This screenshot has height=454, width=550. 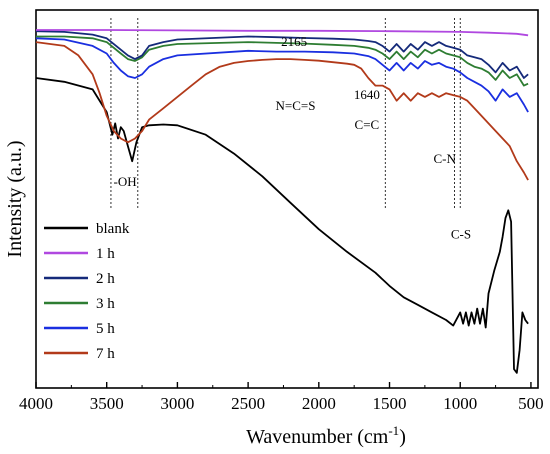 I want to click on x-tick-label: 1000, so click(x=460, y=403).